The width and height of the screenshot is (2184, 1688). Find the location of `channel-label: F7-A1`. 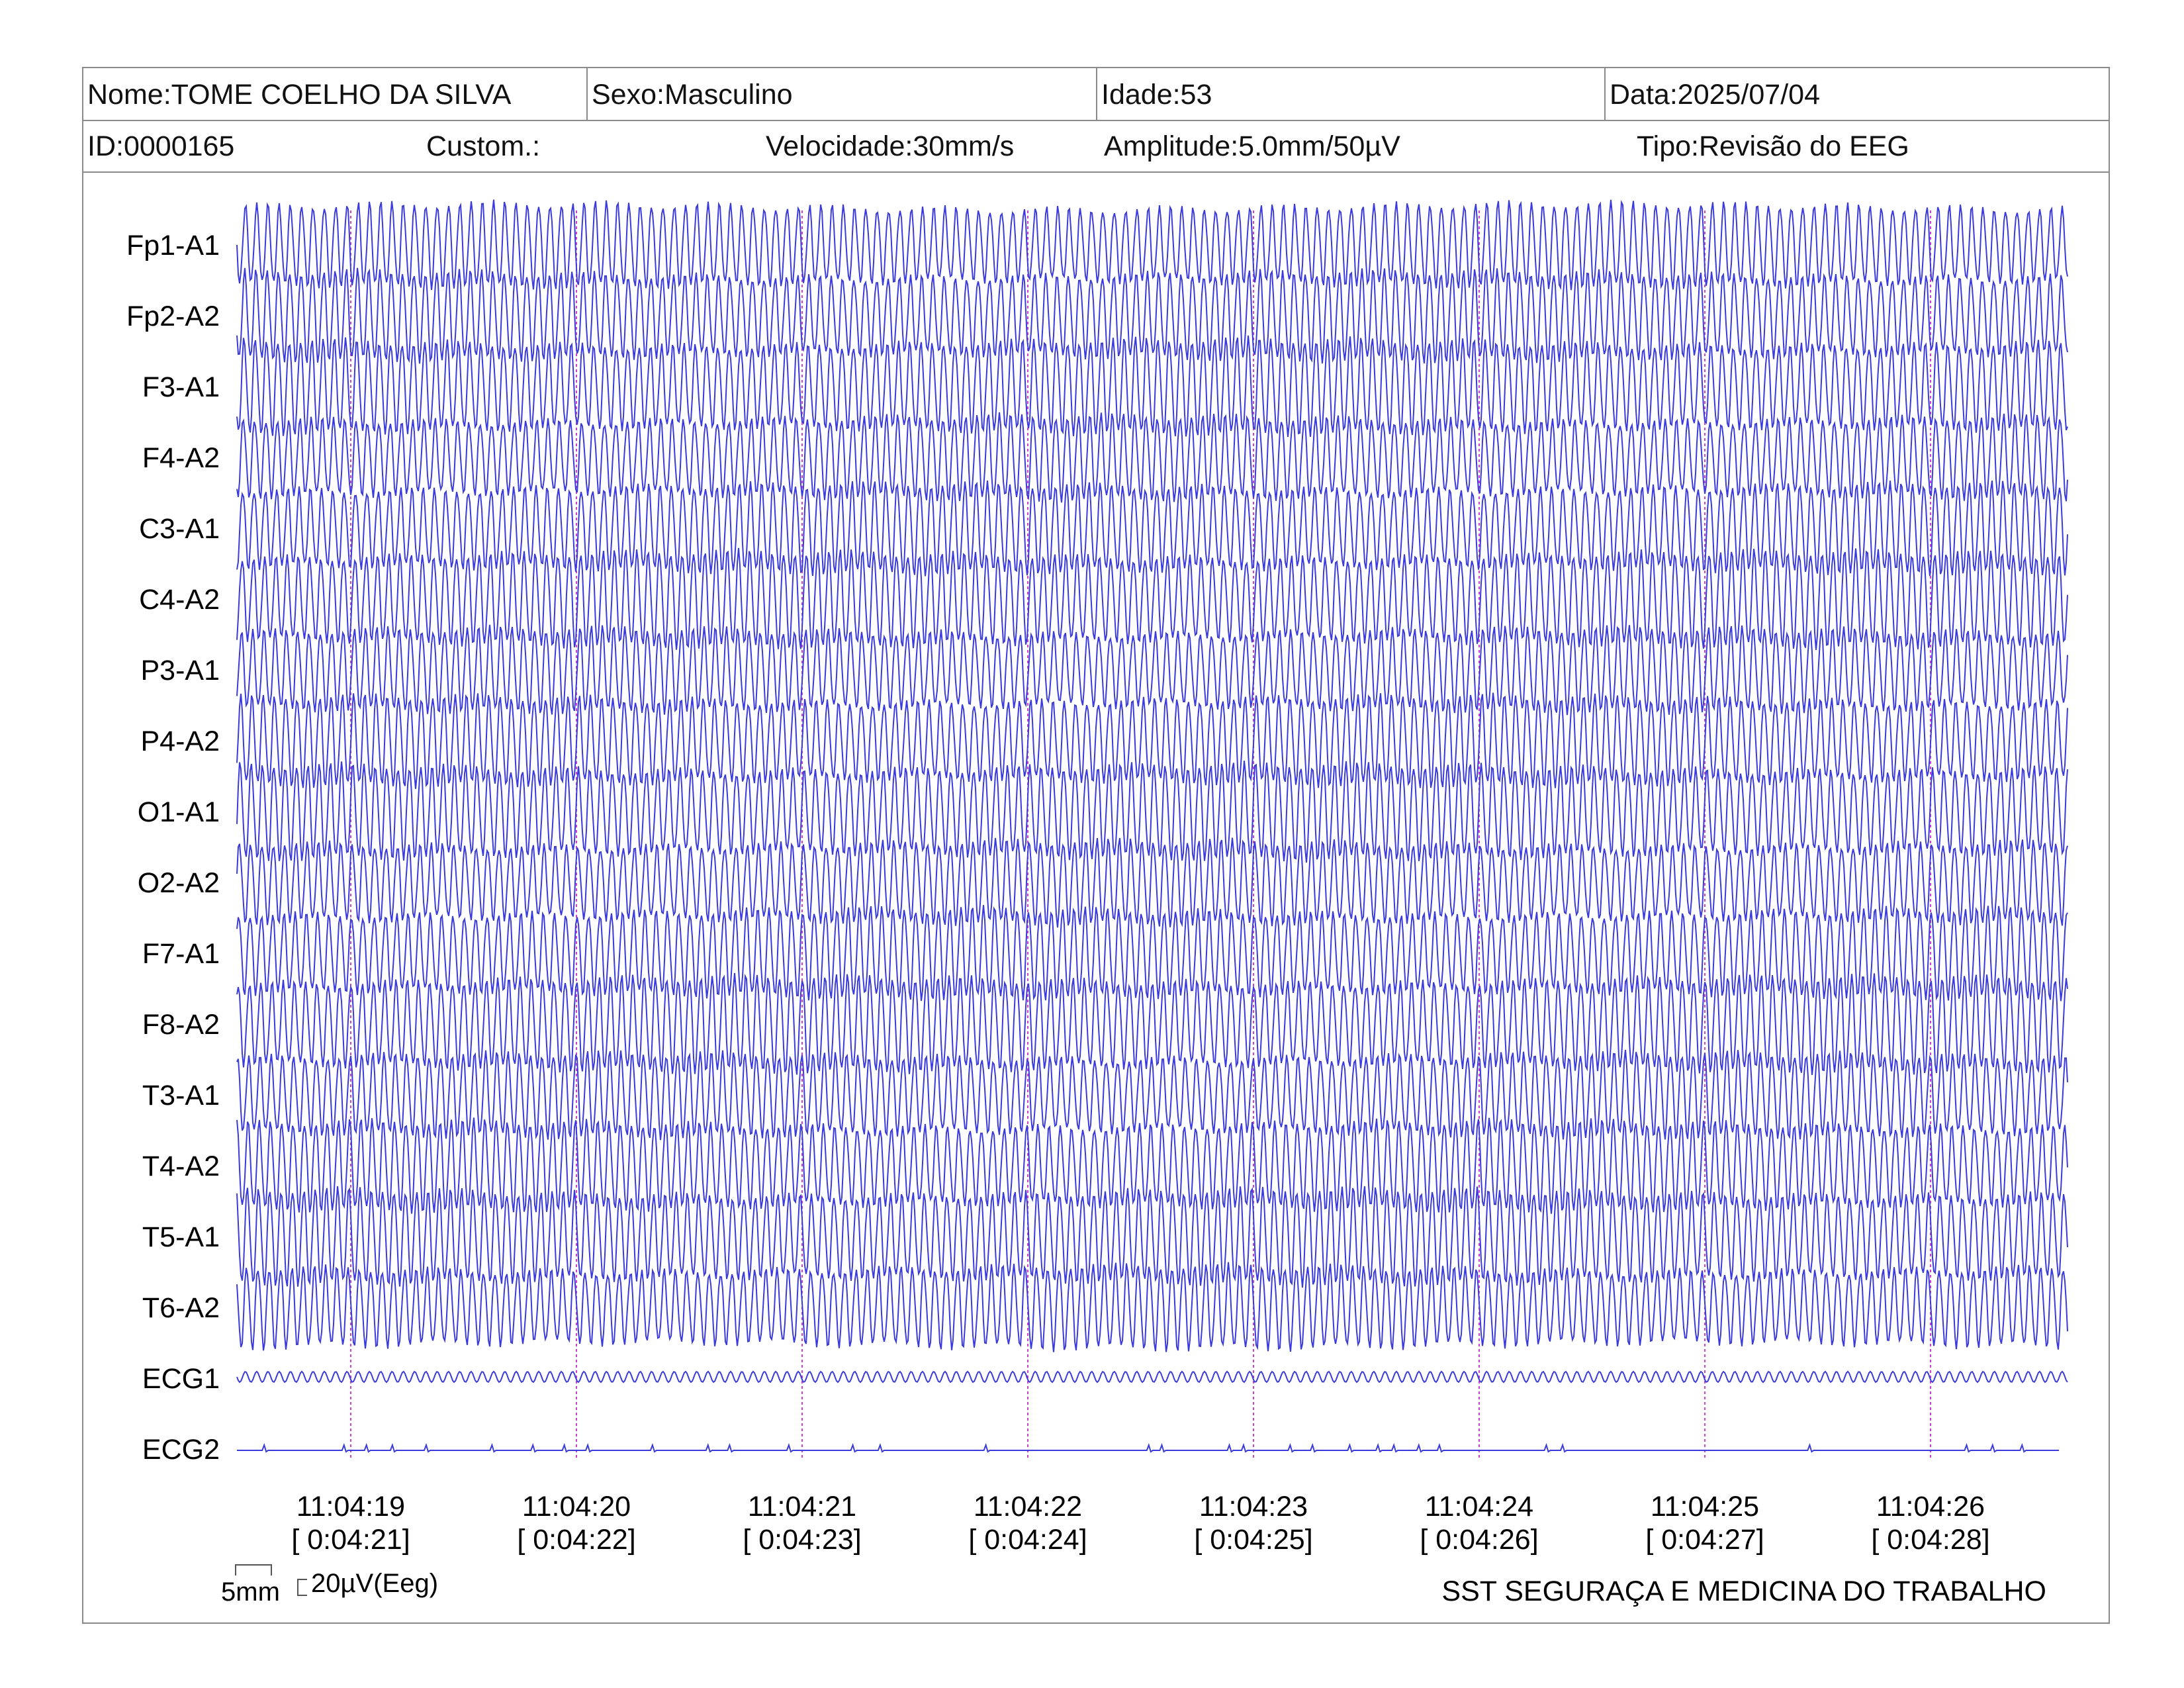

channel-label: F7-A1 is located at coordinates (181, 954).